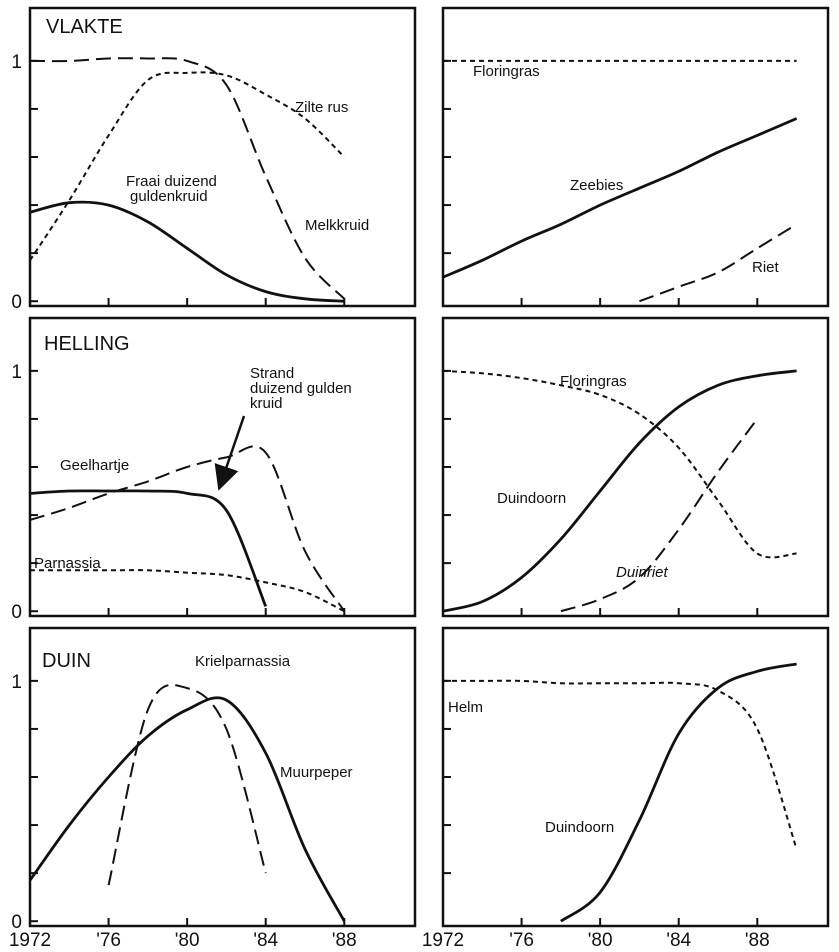  Describe the element at coordinates (243, 661) in the screenshot. I see `series-label: Krielparnassia` at that location.